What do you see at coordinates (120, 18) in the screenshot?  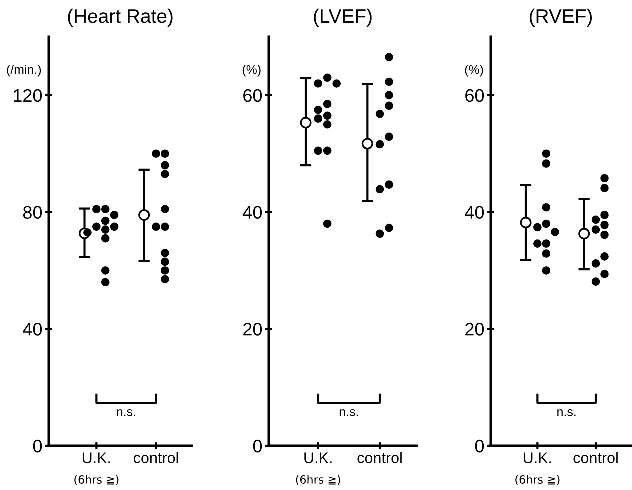 I see `chart-title: (Heart Rate)` at bounding box center [120, 18].